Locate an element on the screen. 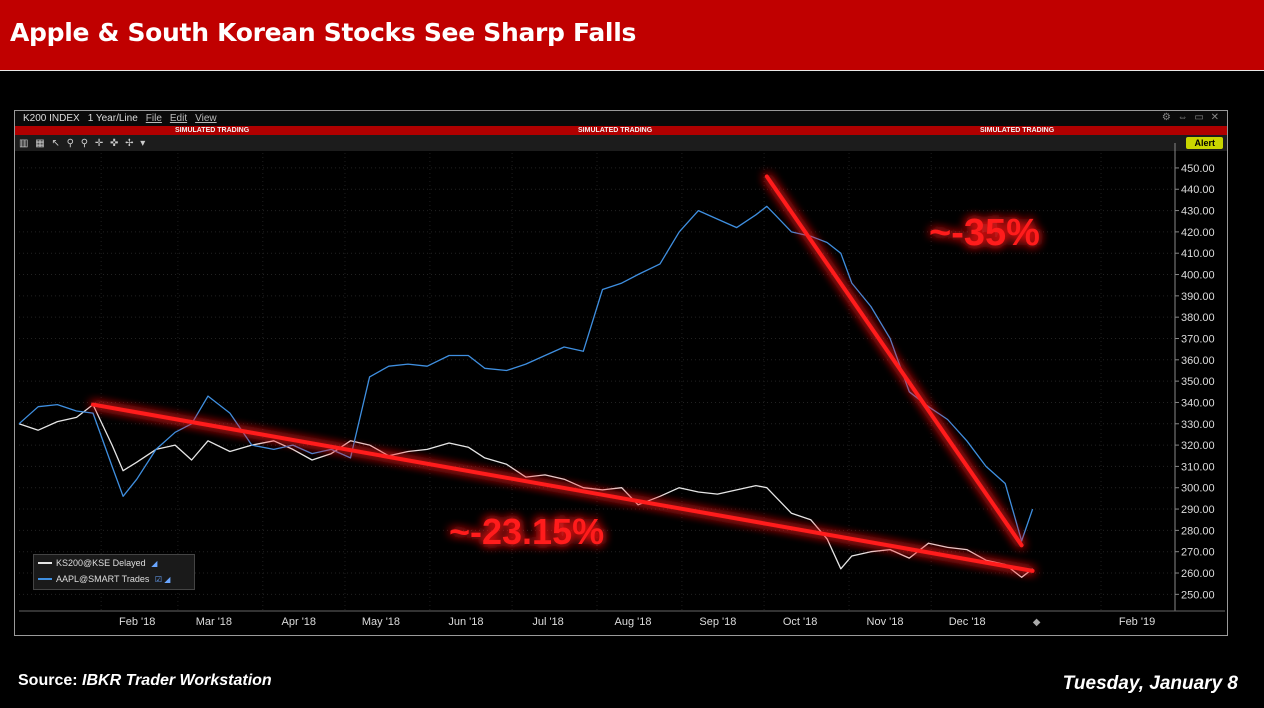 The image size is (1264, 708). trend-line-aapl is located at coordinates (894, 361).